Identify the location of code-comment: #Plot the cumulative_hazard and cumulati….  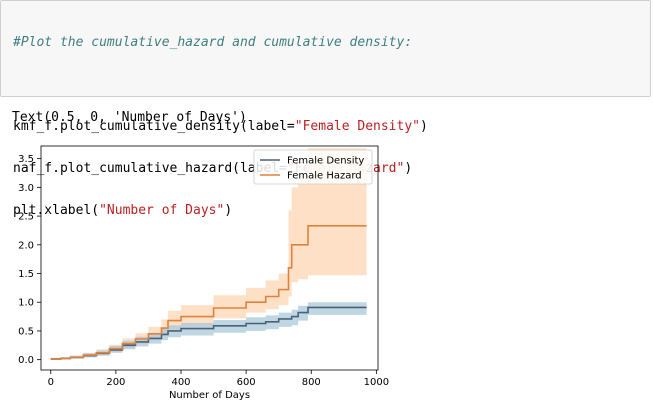
(213, 42).